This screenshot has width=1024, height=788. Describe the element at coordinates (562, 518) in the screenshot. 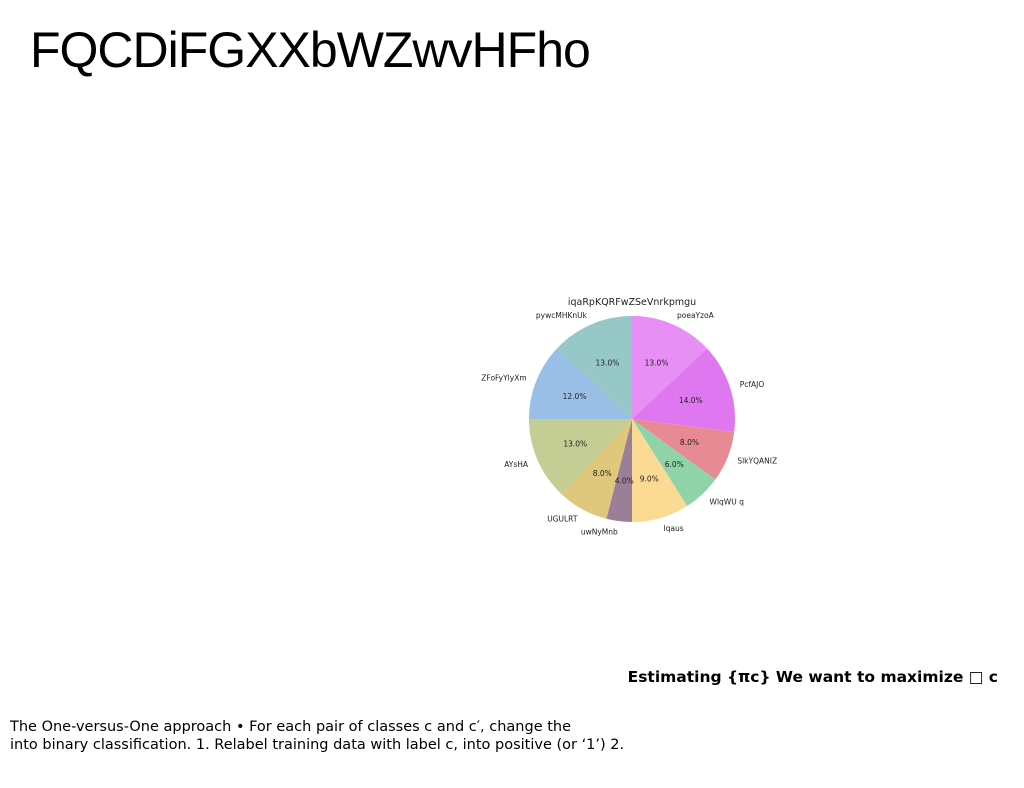

I see `slice-label: UGULRT` at that location.